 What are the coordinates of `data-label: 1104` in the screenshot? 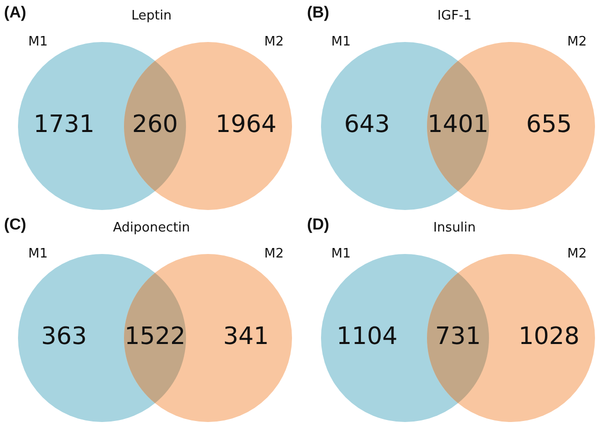 It's located at (367, 336).